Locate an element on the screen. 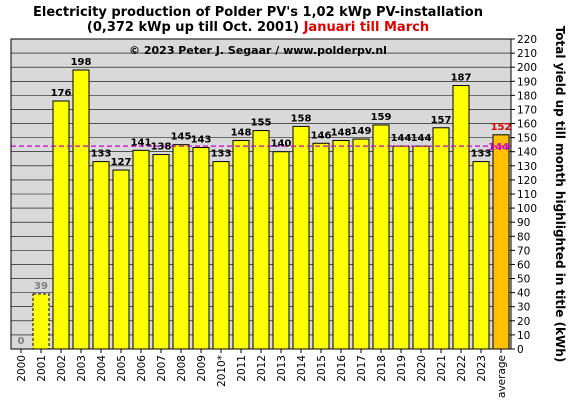 This screenshot has width=571, height=409. x-tick-label: 2008 is located at coordinates (182, 368).